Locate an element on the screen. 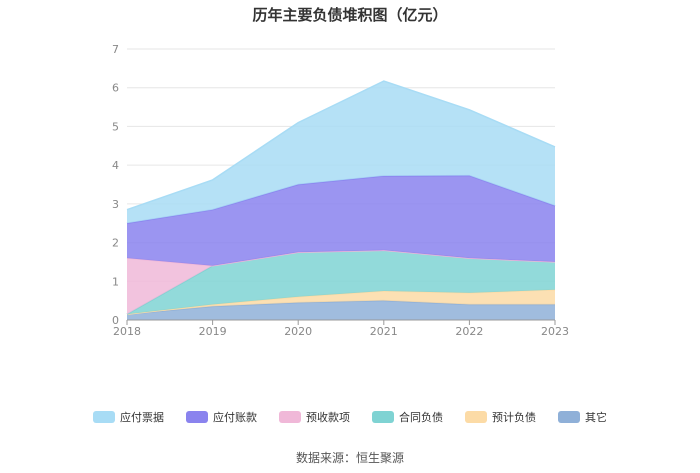 The width and height of the screenshot is (700, 473). y-tick-label: 2 is located at coordinates (115, 243).